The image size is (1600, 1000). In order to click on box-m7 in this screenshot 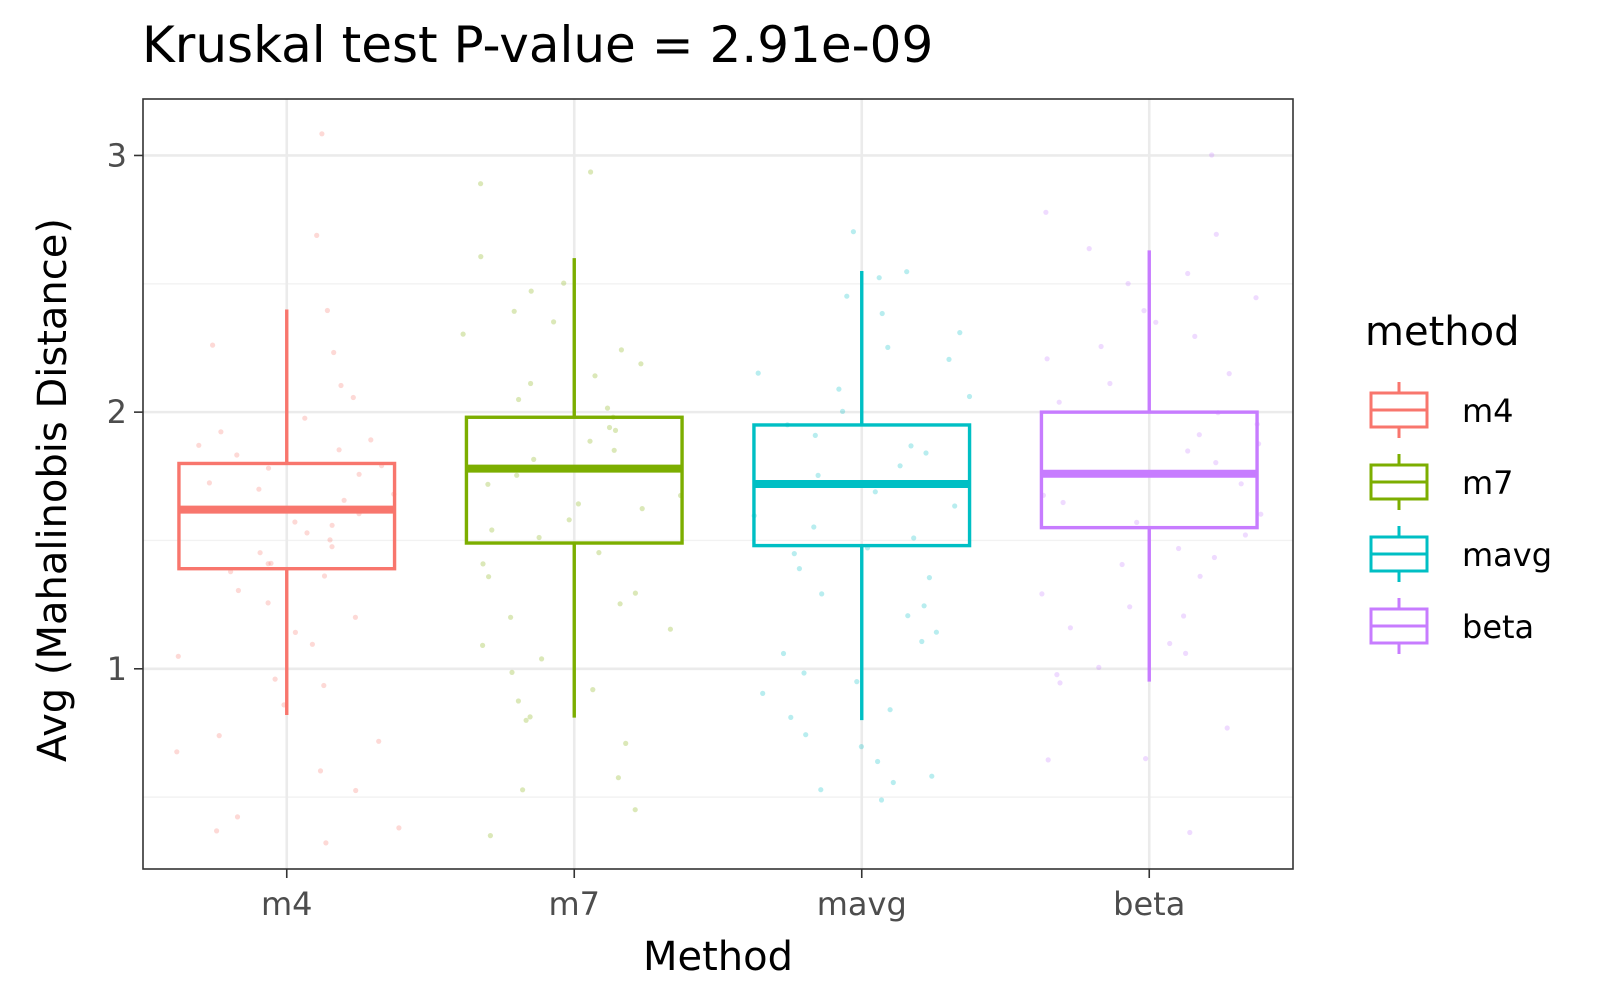, I will do `click(574, 488)`.